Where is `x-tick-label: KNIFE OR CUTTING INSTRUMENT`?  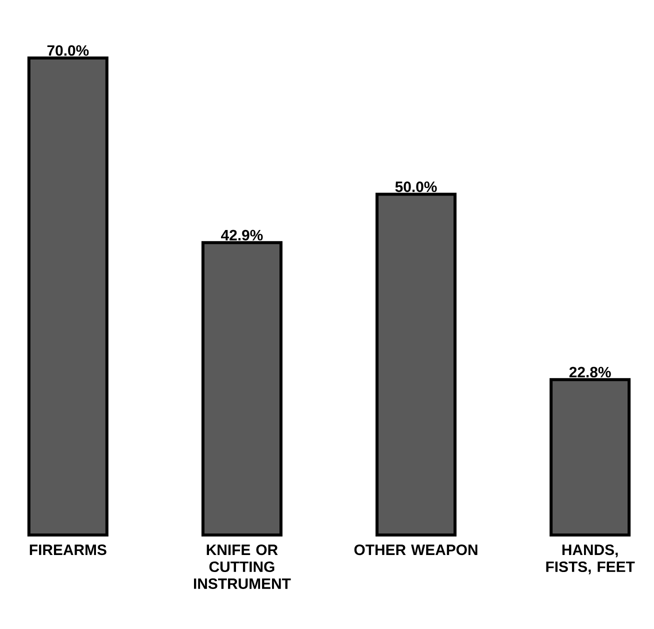 x-tick-label: KNIFE OR CUTTING INSTRUMENT is located at coordinates (242, 566).